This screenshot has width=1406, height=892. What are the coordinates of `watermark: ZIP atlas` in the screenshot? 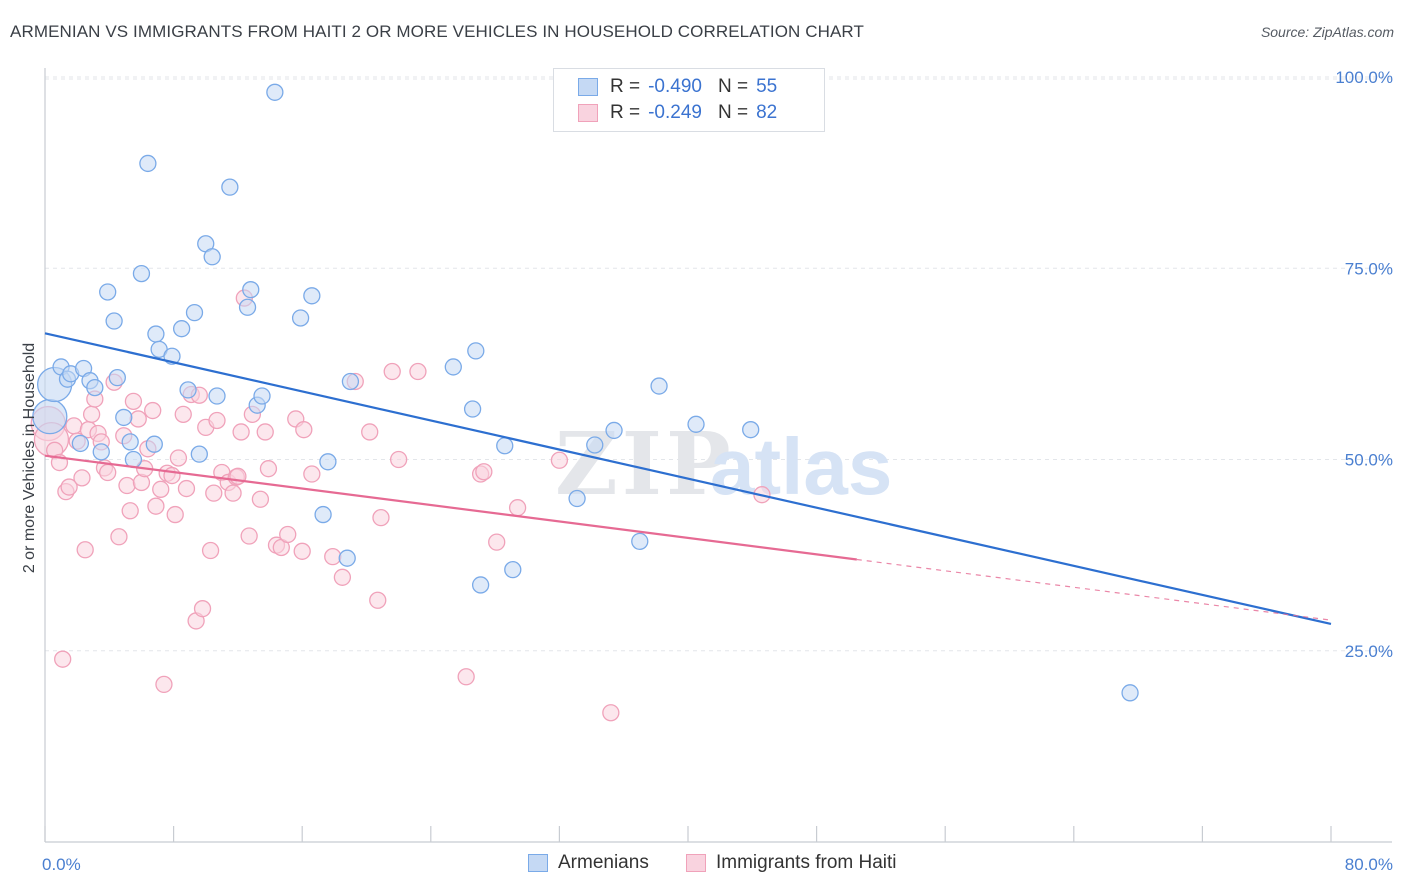 It's located at (723, 464).